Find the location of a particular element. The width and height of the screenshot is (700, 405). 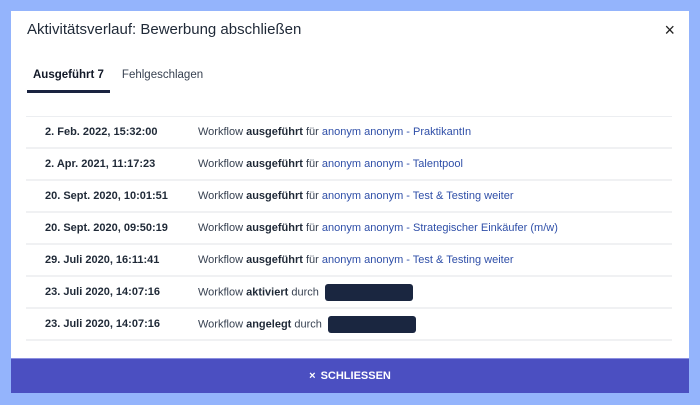

row-action: aktiviert is located at coordinates (267, 291).